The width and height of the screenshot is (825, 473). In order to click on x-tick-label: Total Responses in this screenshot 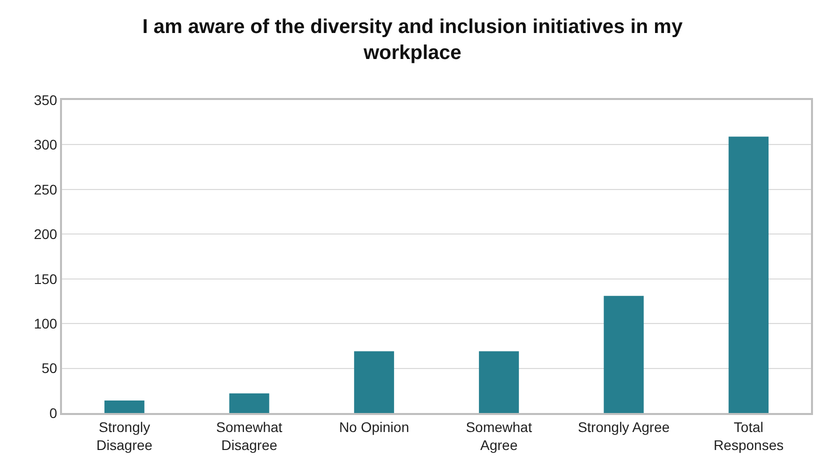, I will do `click(749, 435)`.